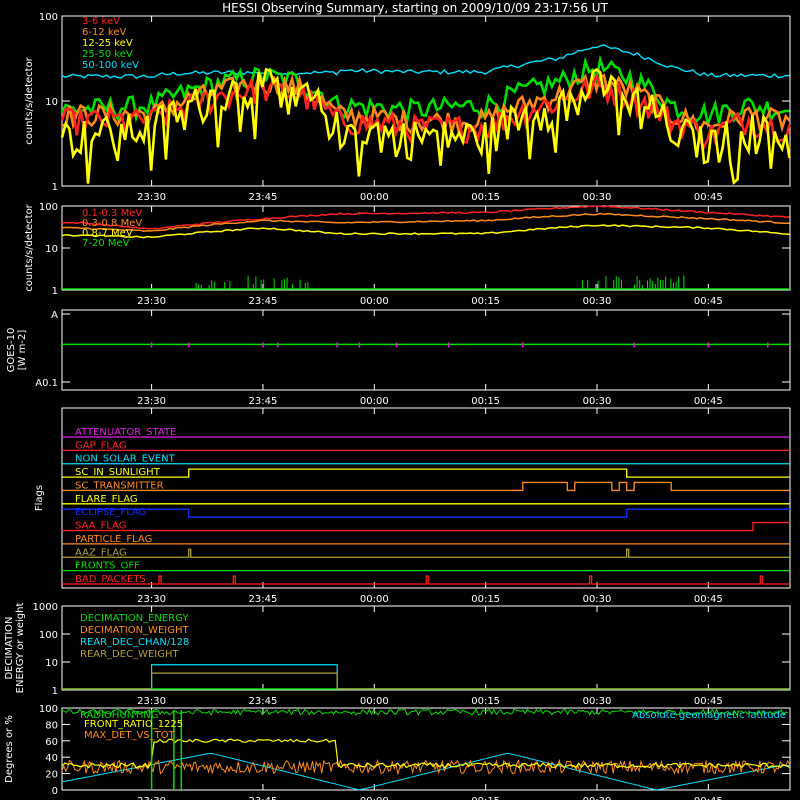  What do you see at coordinates (101, 552) in the screenshot?
I see `flag-label: AAZ_FLAG` at bounding box center [101, 552].